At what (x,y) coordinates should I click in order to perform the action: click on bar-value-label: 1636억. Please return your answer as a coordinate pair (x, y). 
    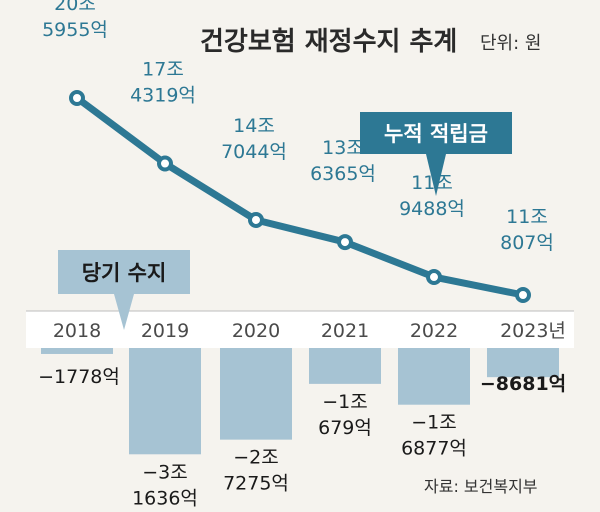
    Looking at the image, I should click on (165, 498).